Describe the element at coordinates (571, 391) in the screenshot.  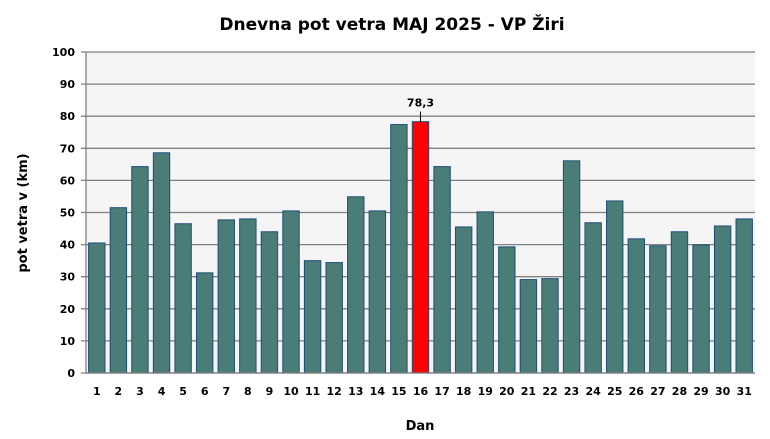
I see `x-tick-label: 23` at that location.